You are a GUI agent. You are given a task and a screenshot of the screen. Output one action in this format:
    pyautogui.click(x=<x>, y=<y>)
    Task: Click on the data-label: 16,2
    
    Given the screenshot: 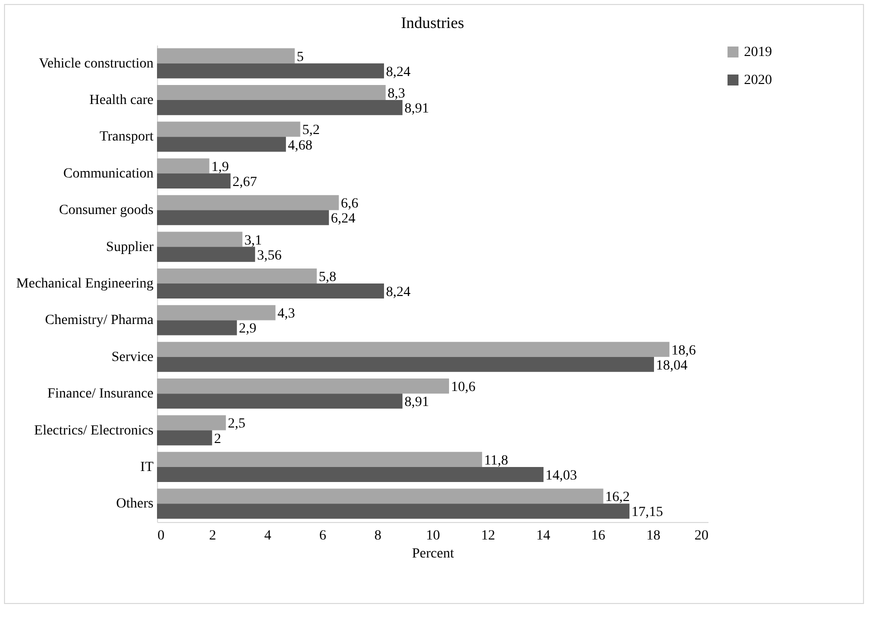 What is the action you would take?
    pyautogui.click(x=617, y=498)
    